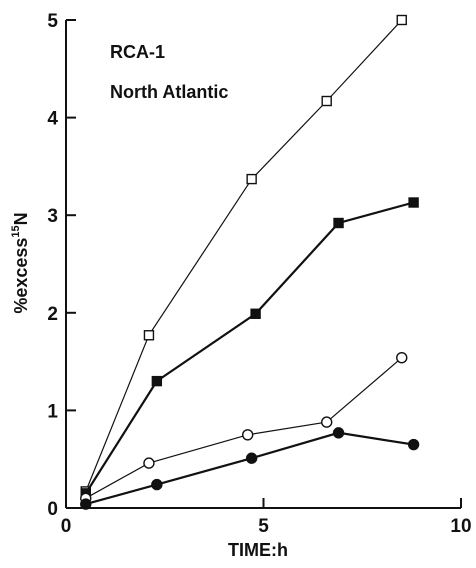  What do you see at coordinates (52, 411) in the screenshot?
I see `y-tick-label: 1` at bounding box center [52, 411].